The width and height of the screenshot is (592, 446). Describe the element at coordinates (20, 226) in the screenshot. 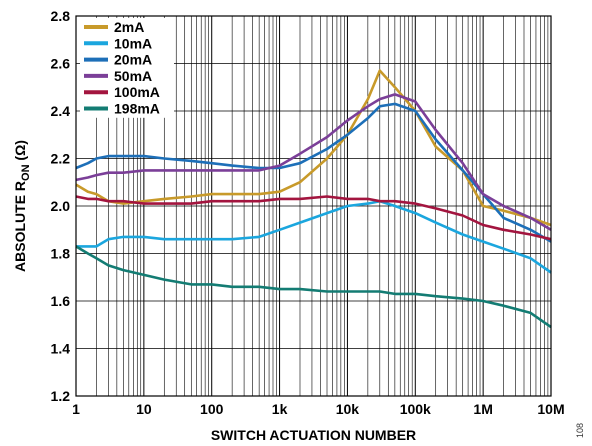

I see `y-axis-title-main: ABSOLUTE R` at that location.